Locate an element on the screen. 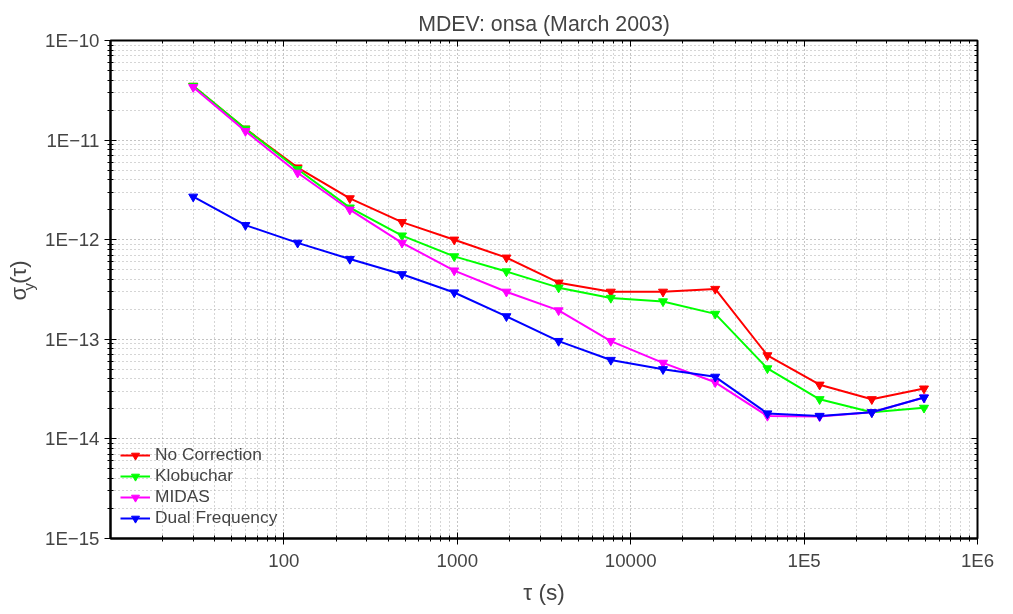 The width and height of the screenshot is (1013, 614). x-tick-label: 1000 is located at coordinates (457, 560).